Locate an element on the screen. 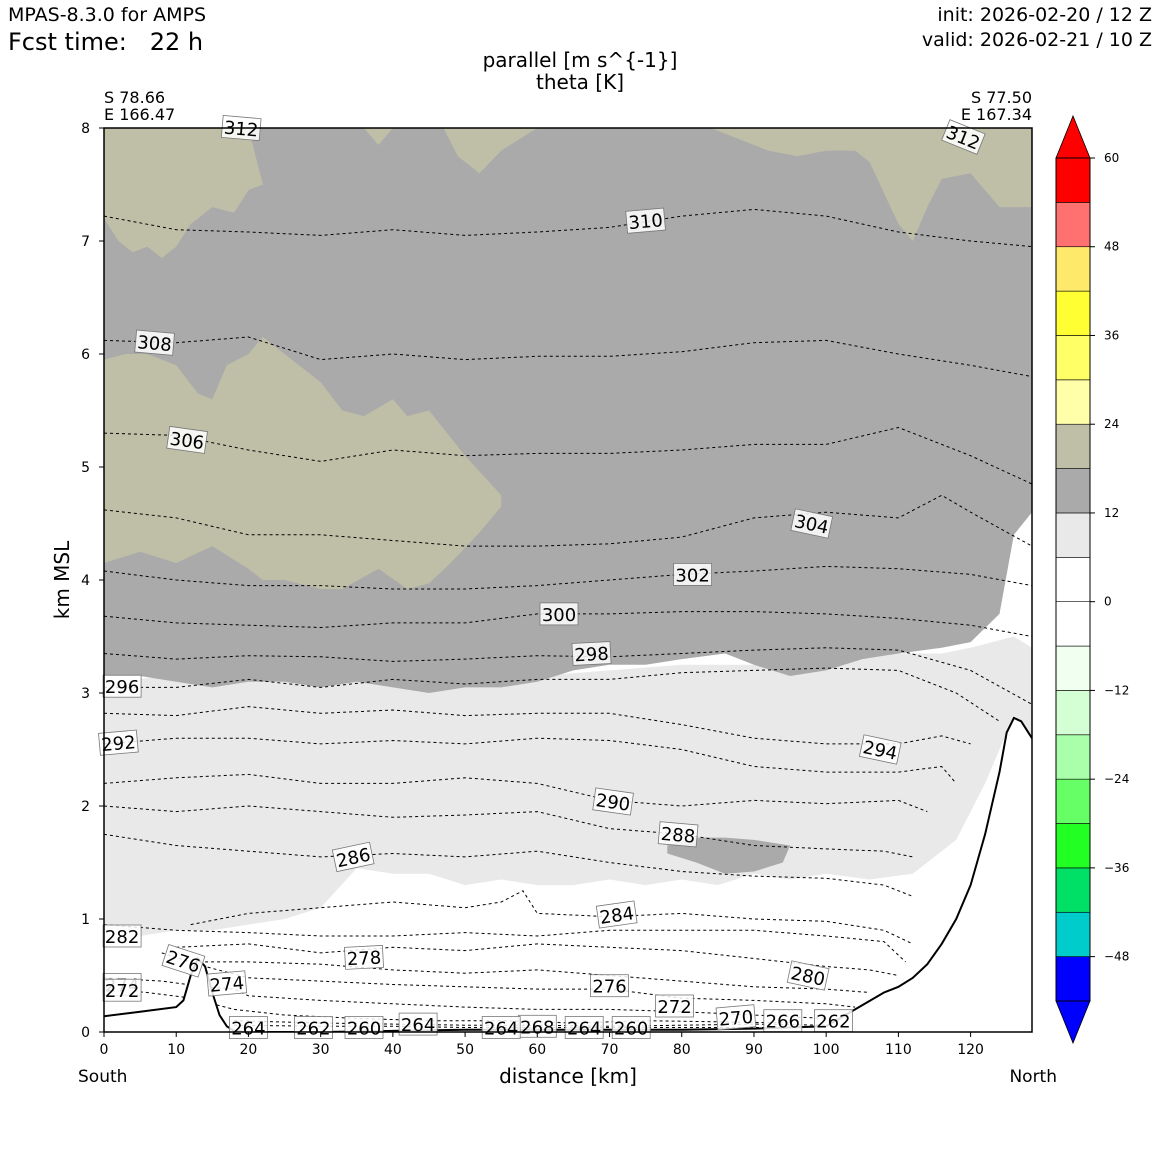  left-end-lon: E 166.47 is located at coordinates (139, 114).